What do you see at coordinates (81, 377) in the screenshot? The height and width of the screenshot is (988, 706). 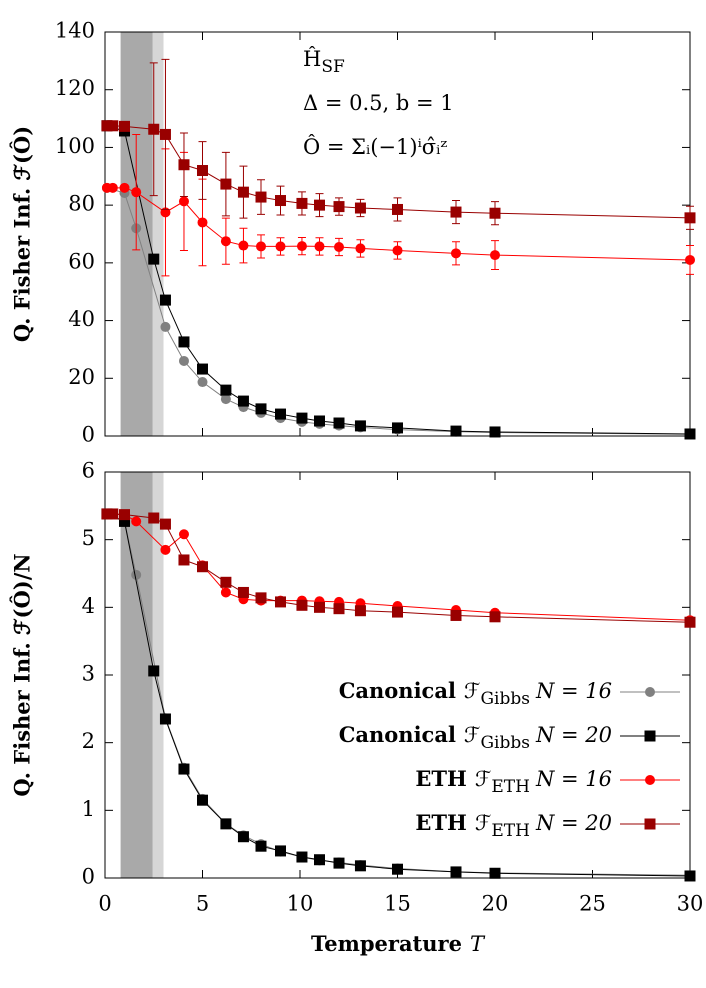 I see `y-tick-label: 20` at bounding box center [81, 377].